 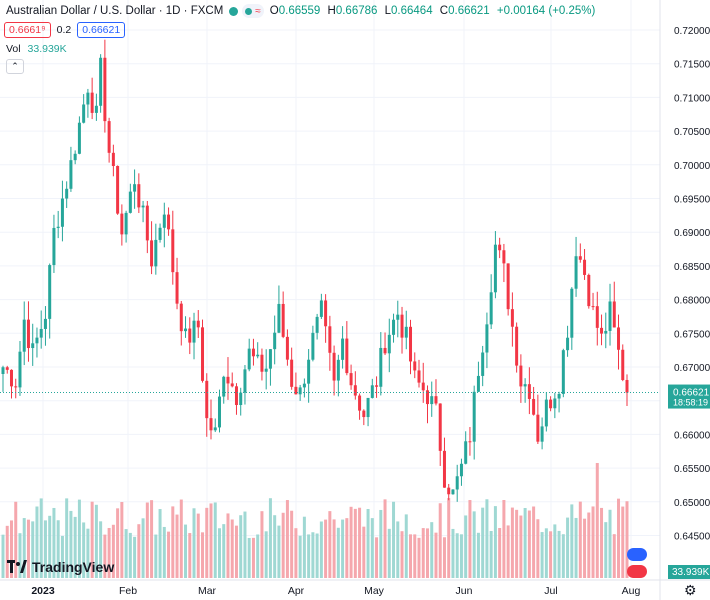 What do you see at coordinates (692, 301) in the screenshot?
I see `price-tick-label: 0.68000` at bounding box center [692, 301].